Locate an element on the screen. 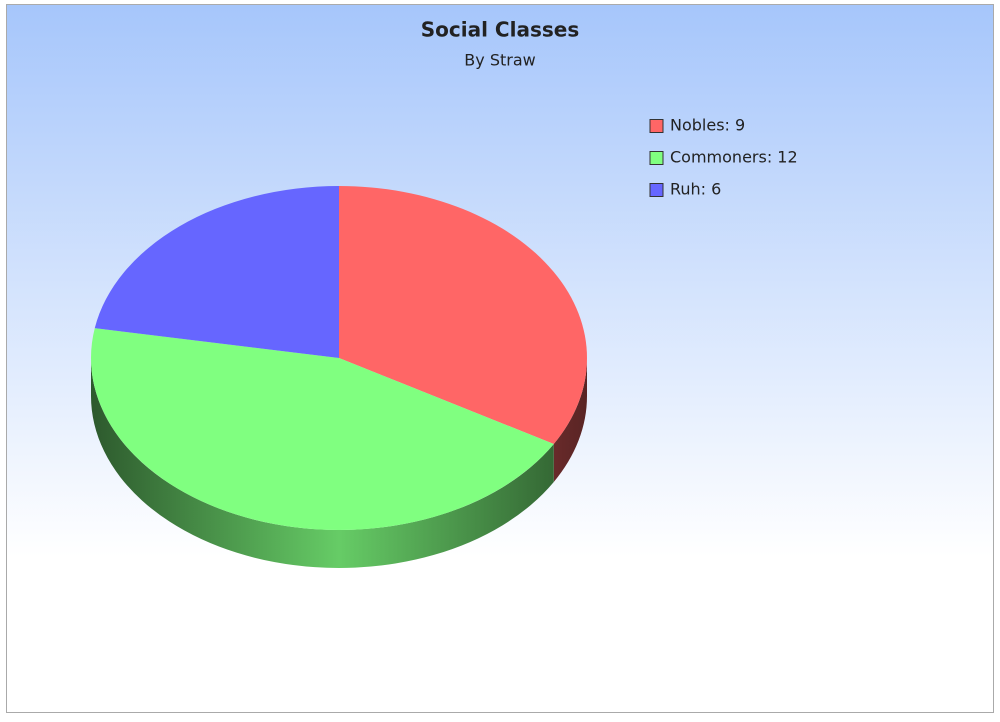  legend-label: Nobles: 9 is located at coordinates (707, 125).